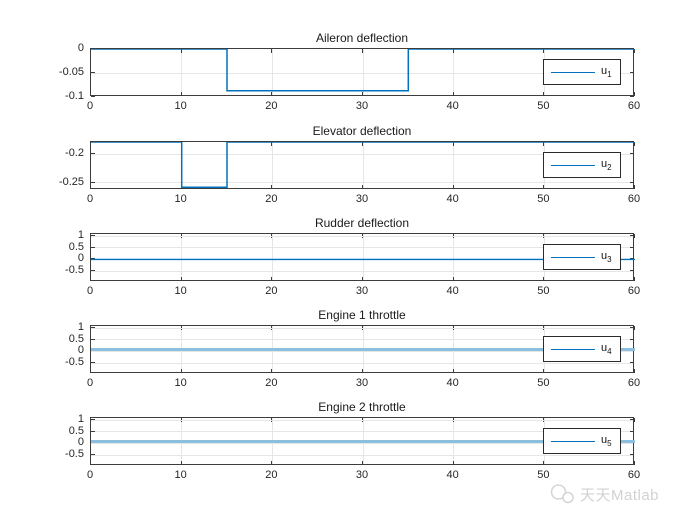 This screenshot has width=700, height=525. I want to click on legend: u1, so click(582, 72).